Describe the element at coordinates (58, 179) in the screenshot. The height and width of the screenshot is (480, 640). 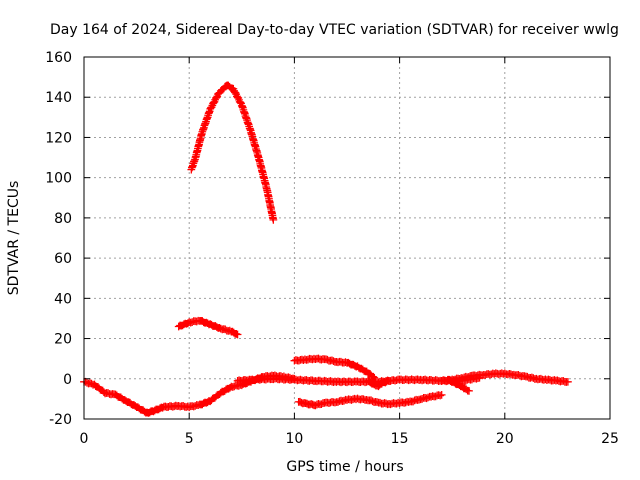
I see `y-tick-label: 100` at that location.